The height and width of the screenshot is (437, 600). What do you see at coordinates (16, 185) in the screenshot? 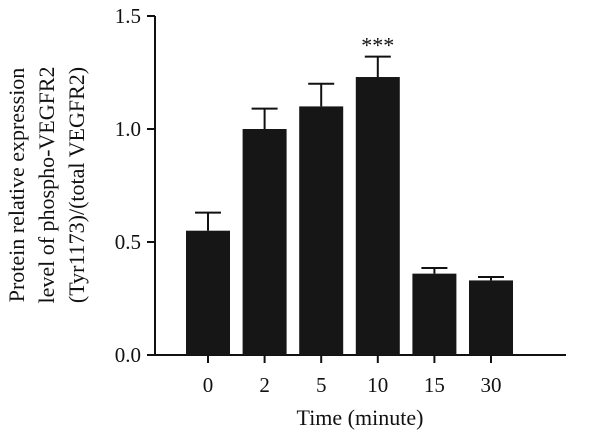
I see `y-axis-title-line: Protein relative expression` at bounding box center [16, 185].